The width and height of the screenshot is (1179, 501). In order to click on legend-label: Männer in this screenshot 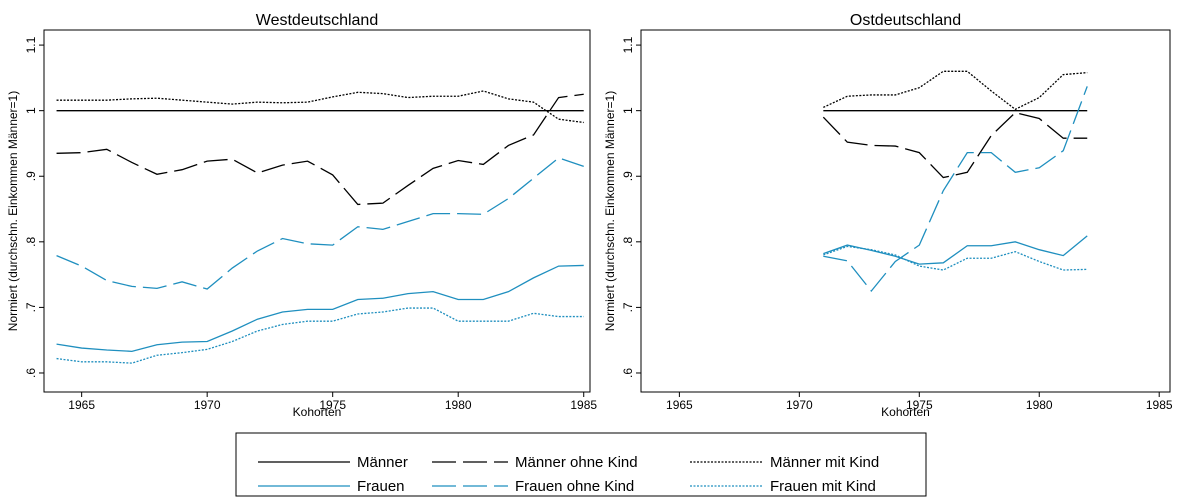, I will do `click(382, 462)`.